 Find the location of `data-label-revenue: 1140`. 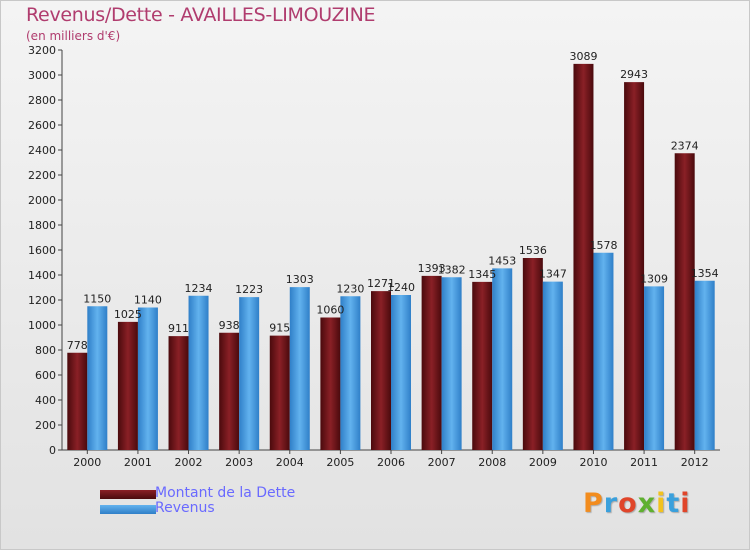

data-label-revenue: 1140 is located at coordinates (148, 300).